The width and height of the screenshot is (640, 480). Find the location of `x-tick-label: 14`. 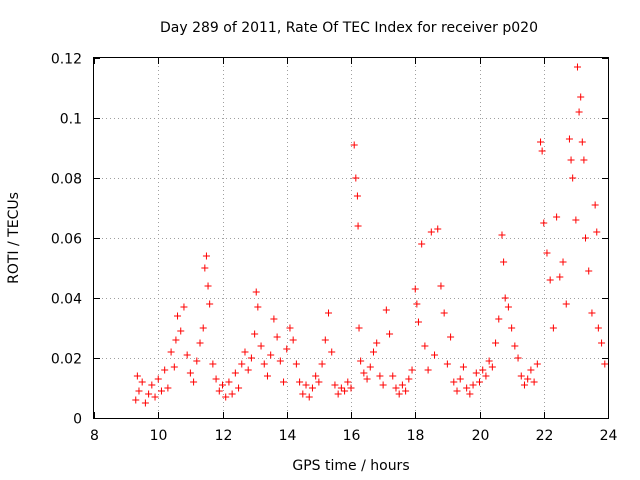

x-tick-label: 14 is located at coordinates (288, 436).